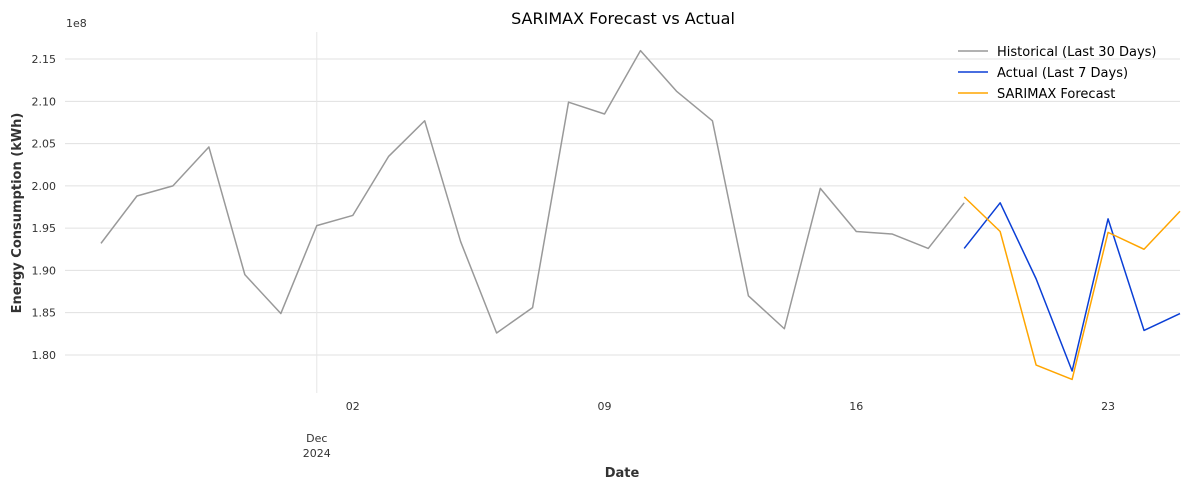 The image size is (1189, 494). I want to click on chart-title: SARIMAX Forecast vs Actual, so click(623, 18).